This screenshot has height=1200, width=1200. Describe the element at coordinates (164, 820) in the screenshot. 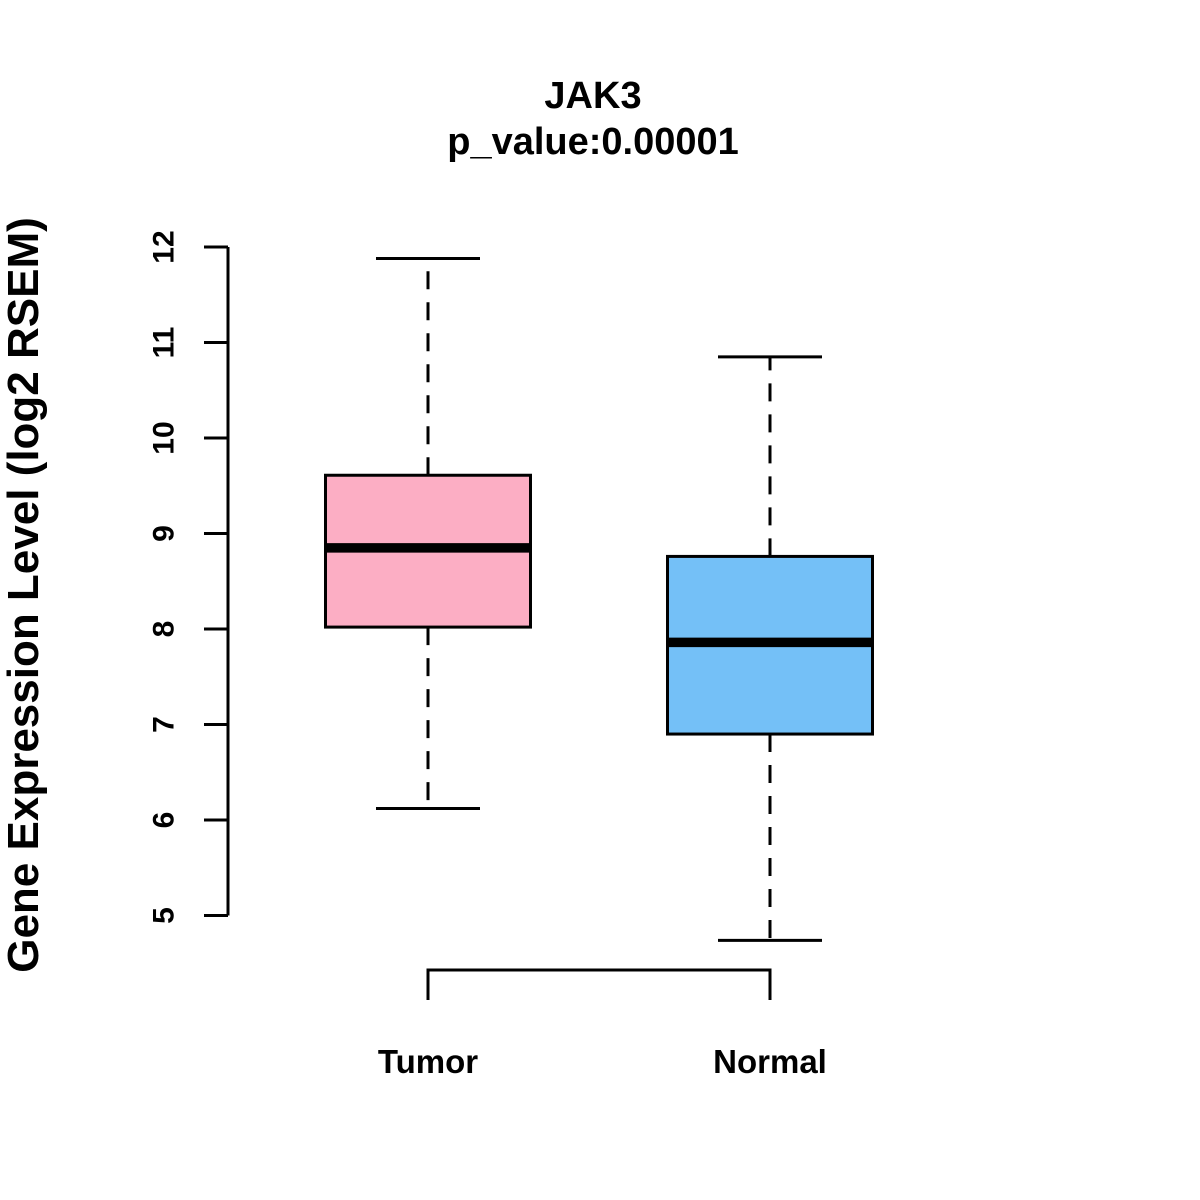

I see `y-axis-tick-label: 6` at that location.